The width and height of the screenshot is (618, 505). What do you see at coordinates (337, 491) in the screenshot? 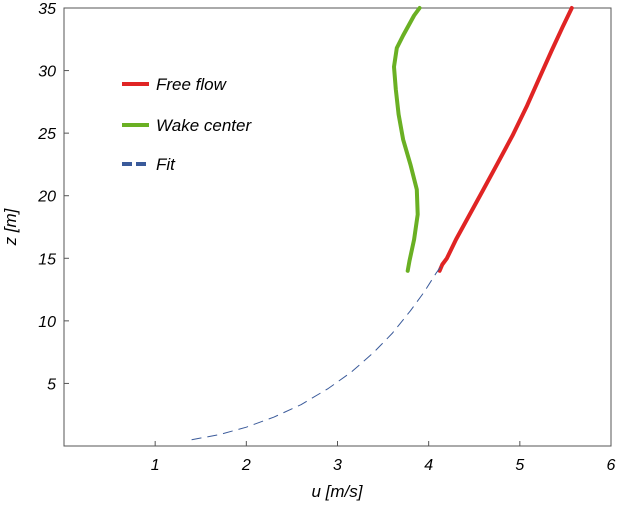
I see `x-axis-label: u [m/s]` at bounding box center [337, 491].